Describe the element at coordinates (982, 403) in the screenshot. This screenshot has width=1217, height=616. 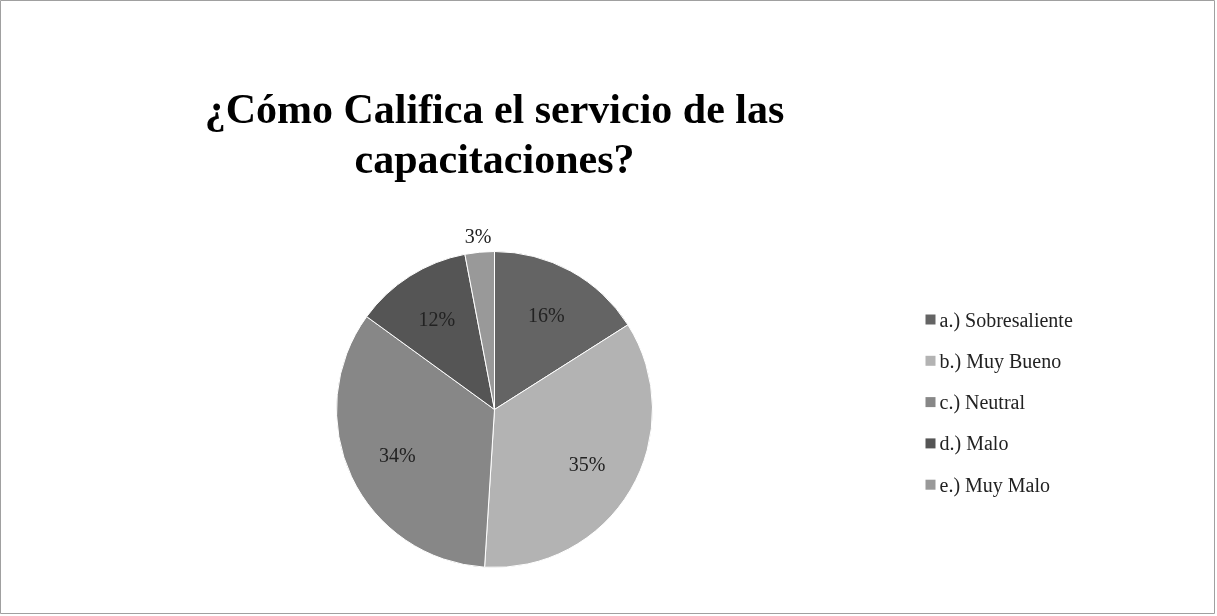
I see `legend-label: c.) Neutral` at that location.